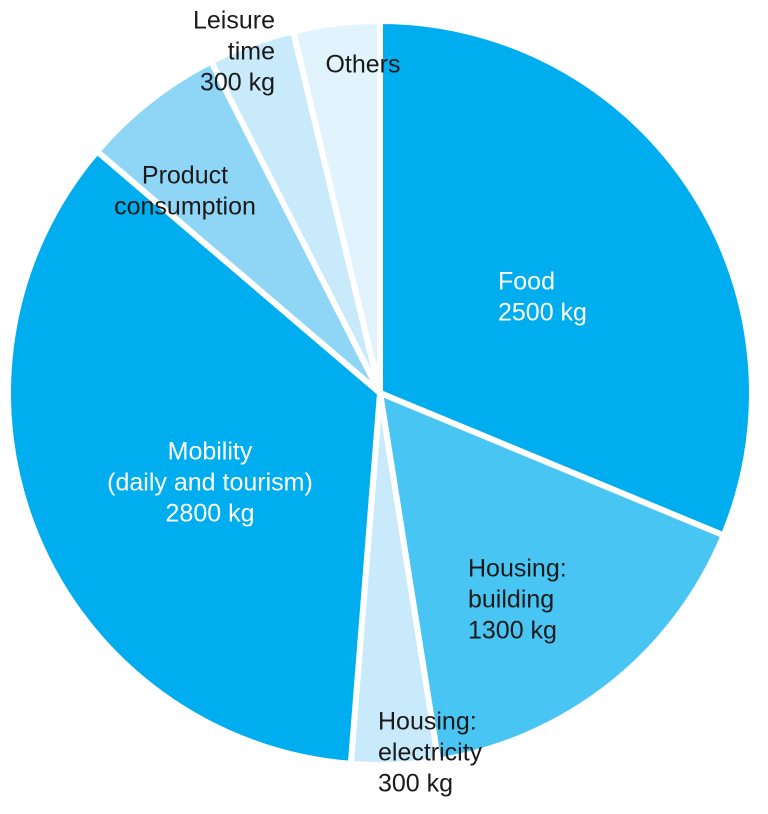 The height and width of the screenshot is (814, 768). I want to click on value-label: 2500 kg, so click(542, 313).